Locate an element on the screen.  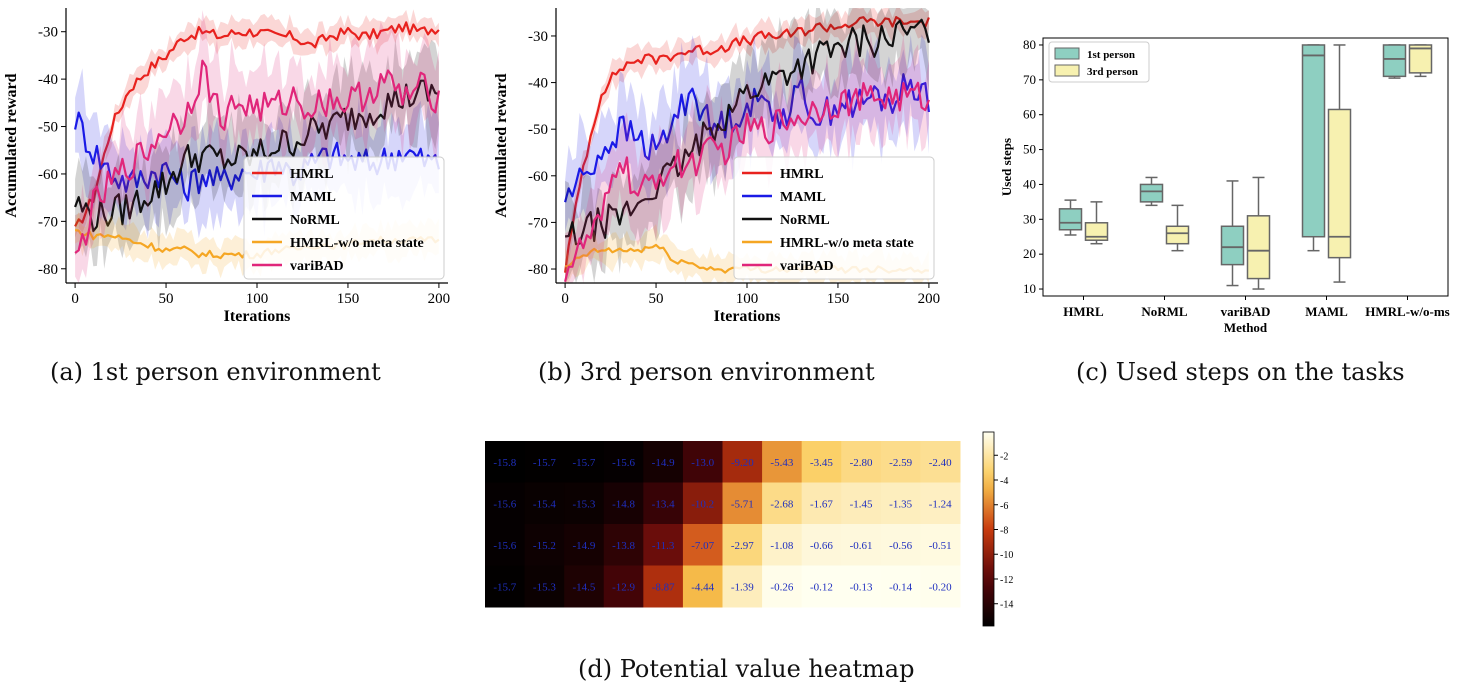
y-tick-label: 60 is located at coordinates (1029, 114).